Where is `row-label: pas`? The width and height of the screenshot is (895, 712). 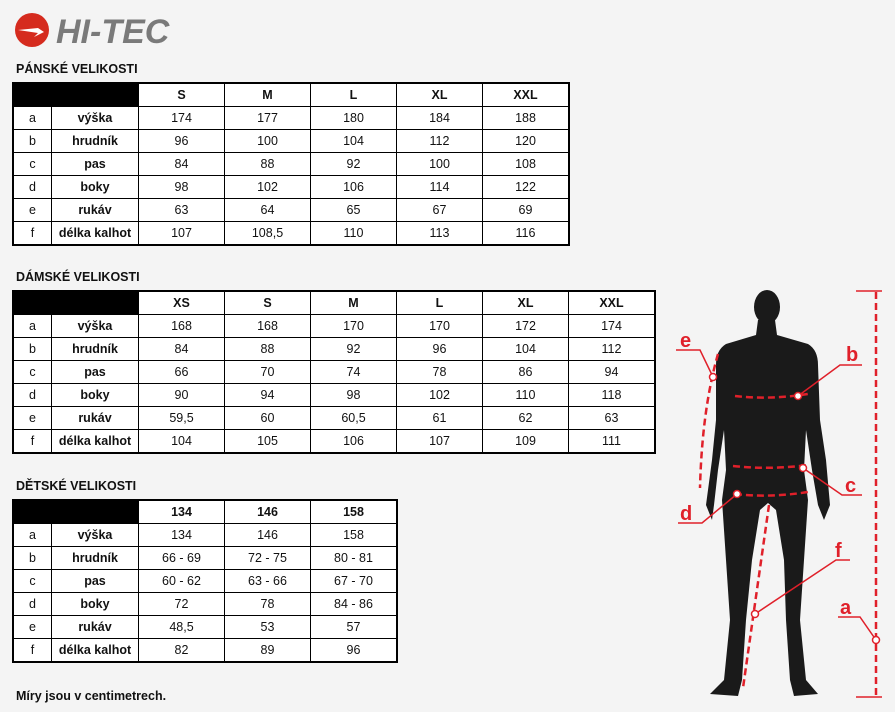
row-label: pas is located at coordinates (95, 581).